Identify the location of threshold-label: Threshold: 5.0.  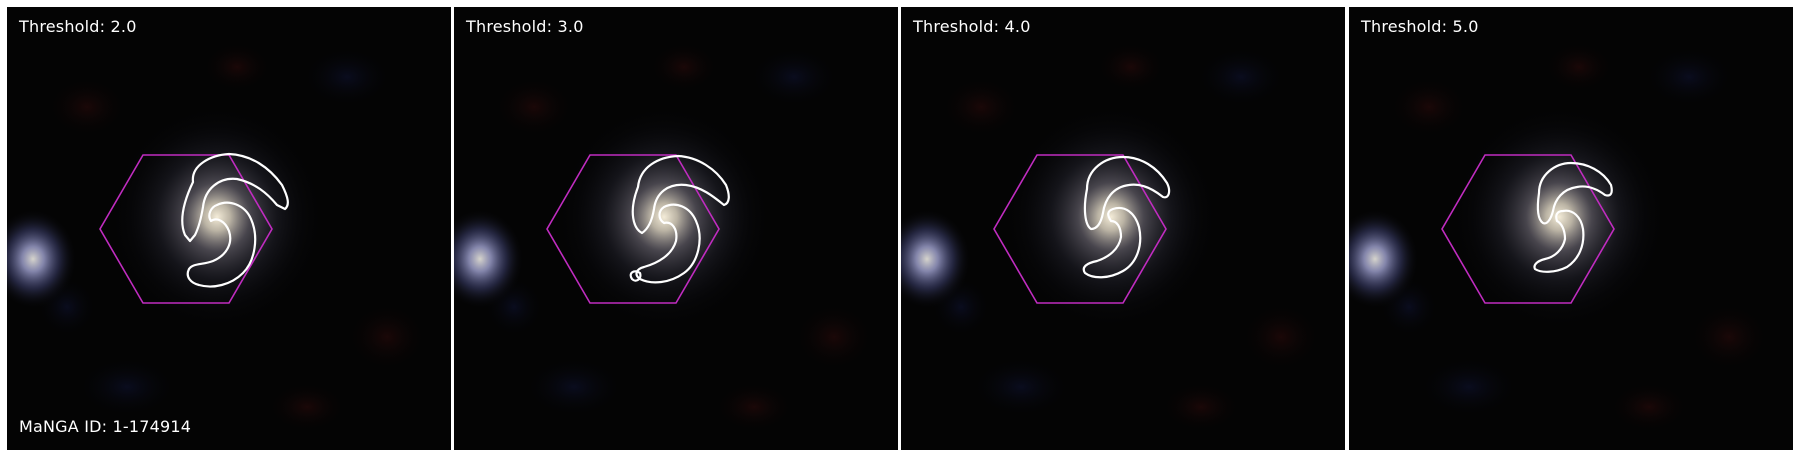
(1420, 26).